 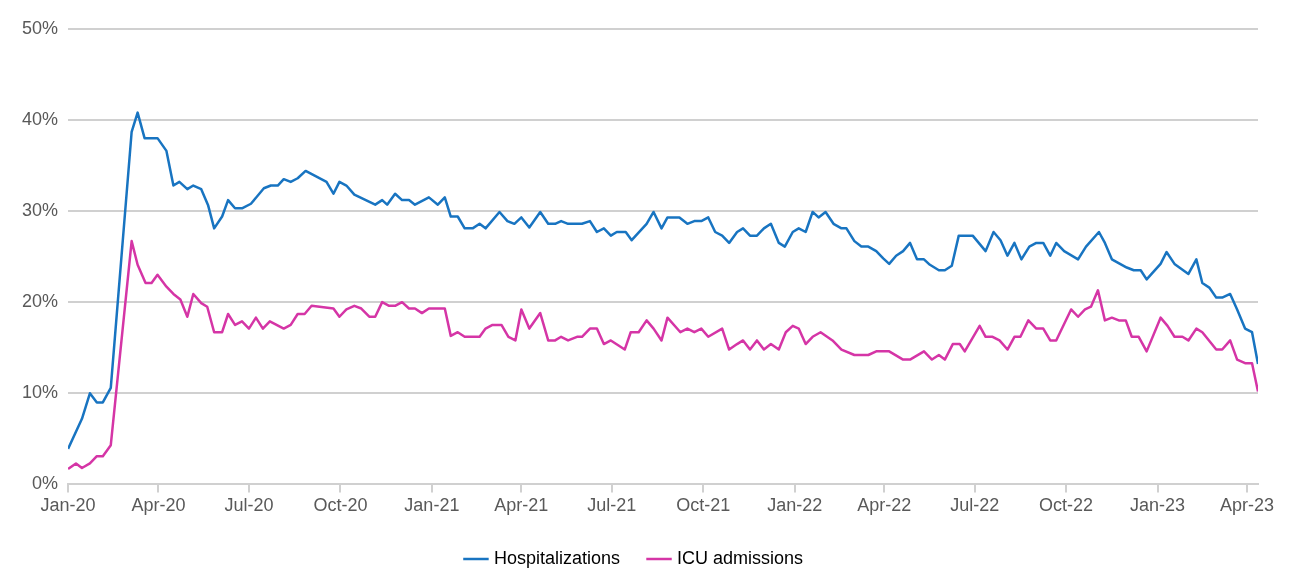 I want to click on x-tick-label: Jul-20, so click(x=249, y=505).